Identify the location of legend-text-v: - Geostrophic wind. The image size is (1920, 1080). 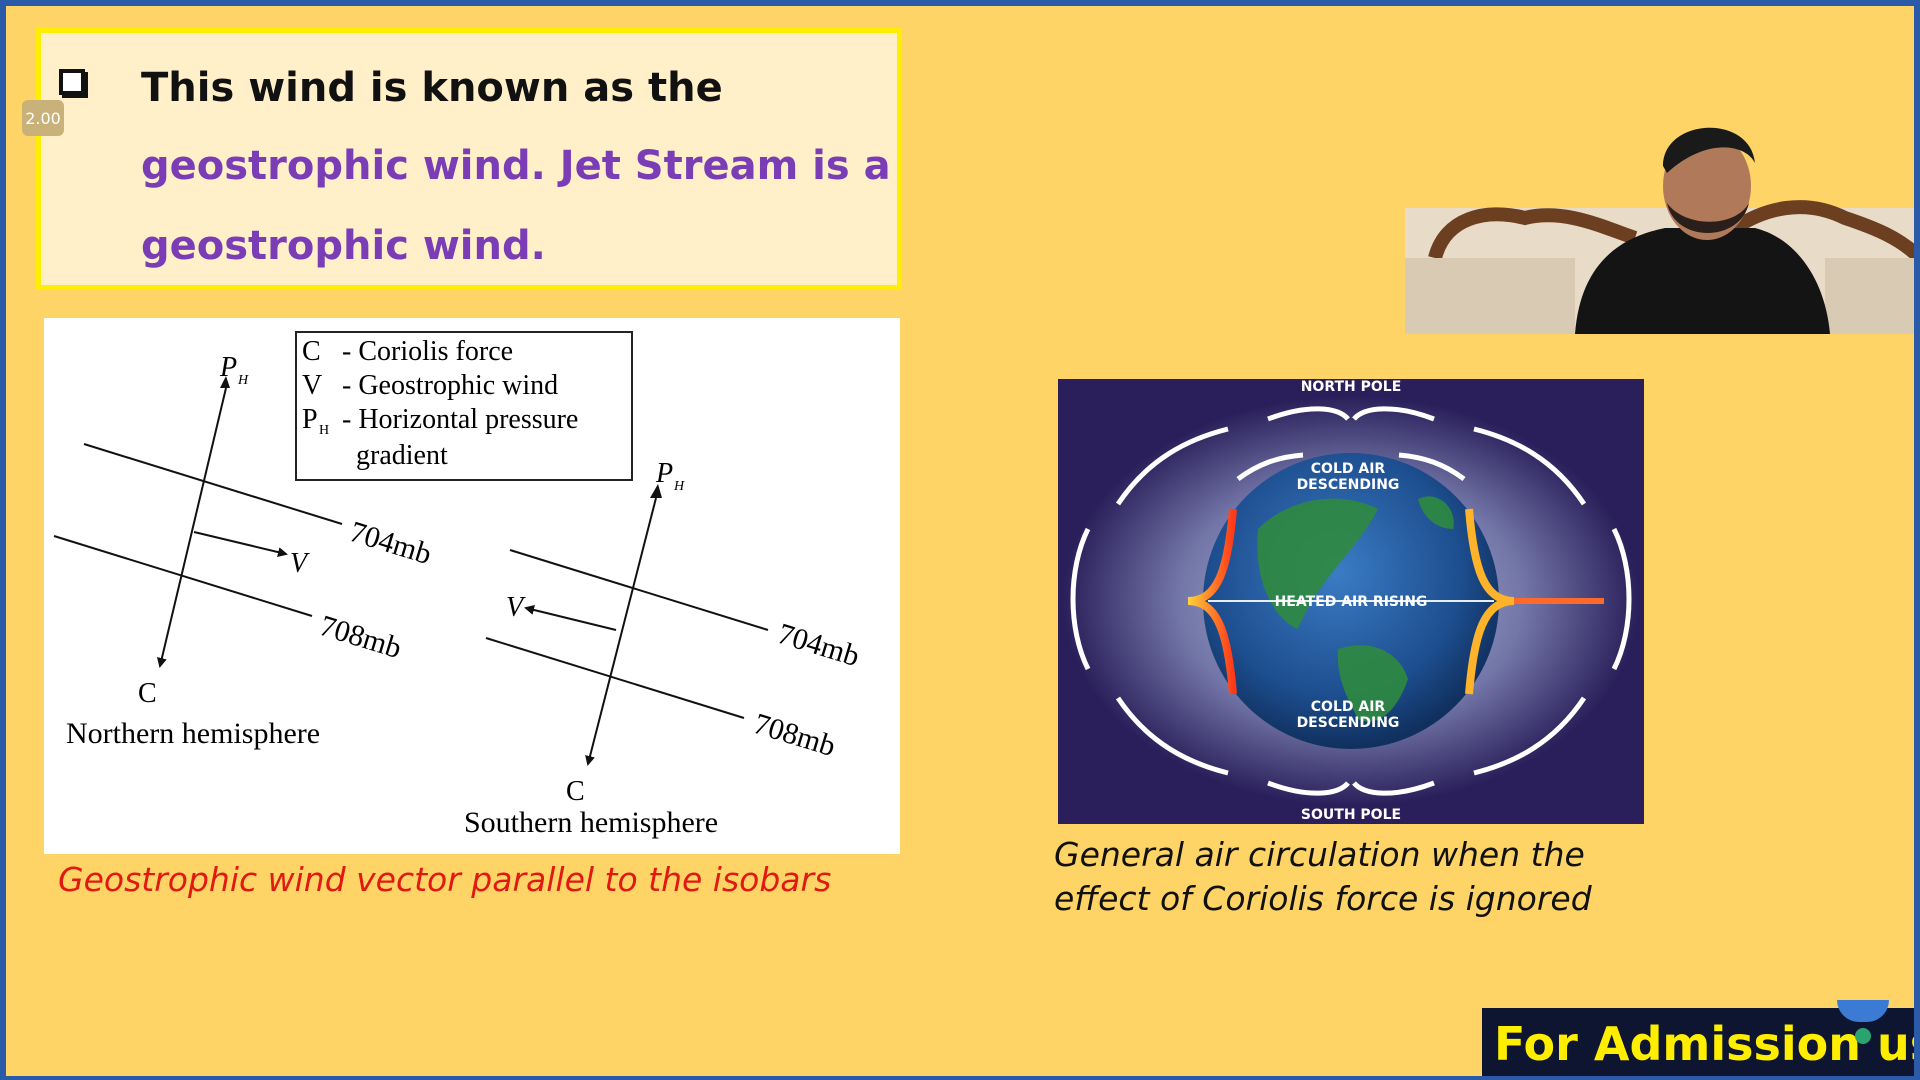
(450, 385).